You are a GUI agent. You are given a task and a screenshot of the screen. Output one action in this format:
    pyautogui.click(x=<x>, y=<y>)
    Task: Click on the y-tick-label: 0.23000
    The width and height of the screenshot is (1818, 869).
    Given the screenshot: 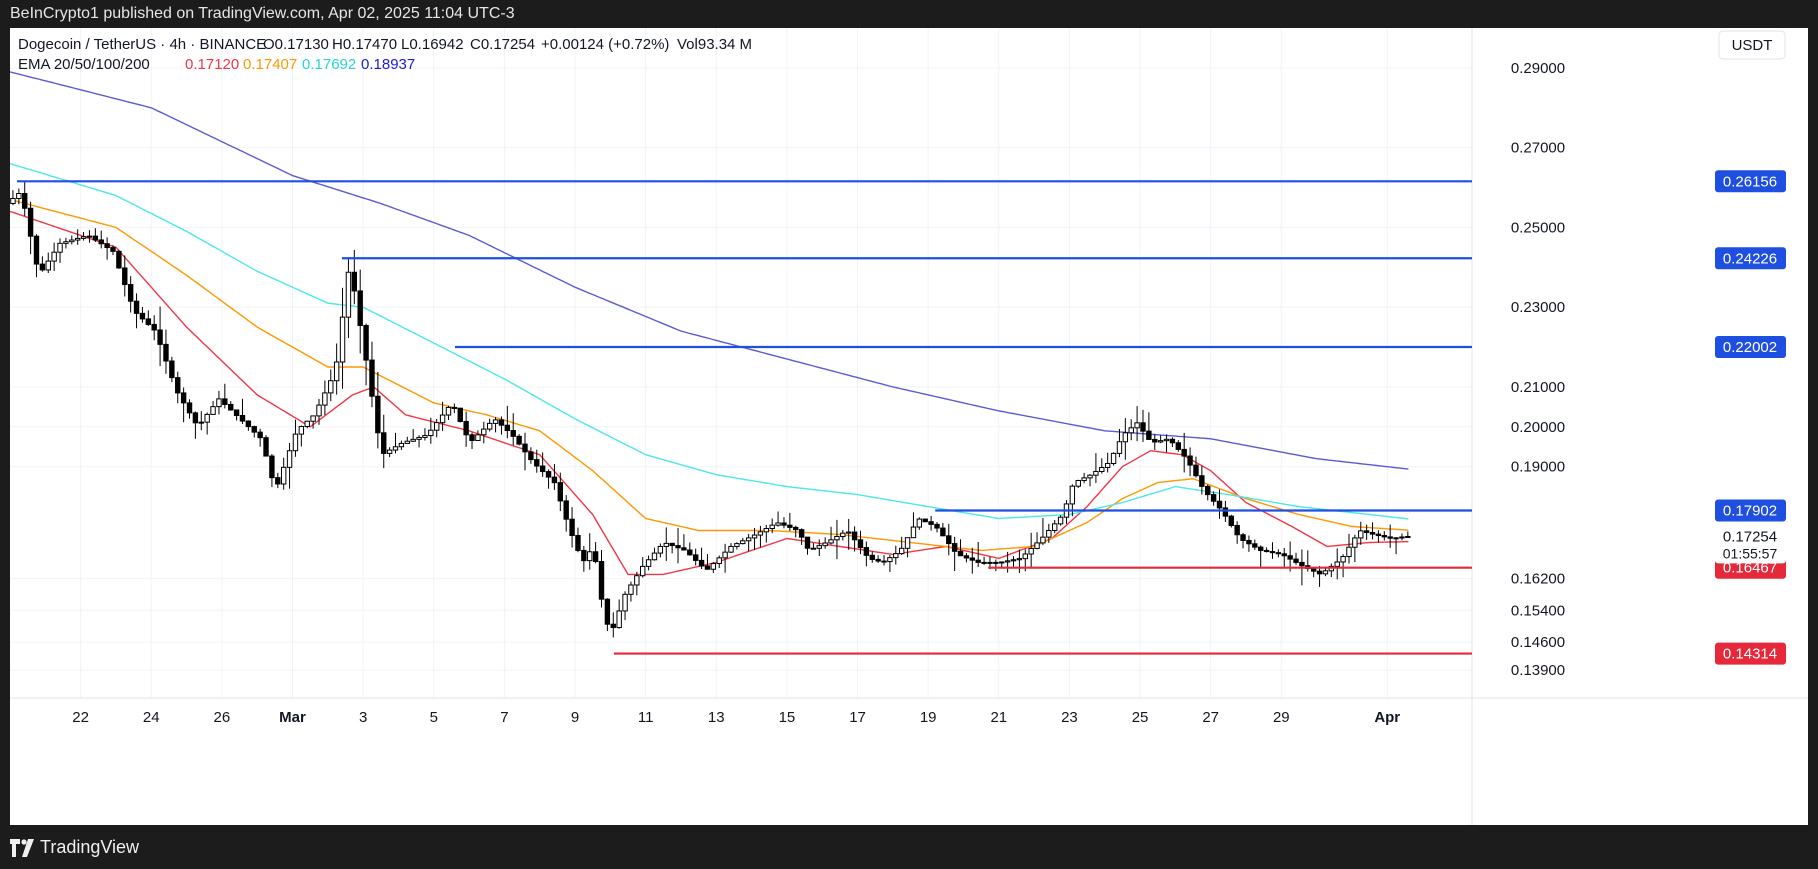 What is the action you would take?
    pyautogui.click(x=1538, y=307)
    